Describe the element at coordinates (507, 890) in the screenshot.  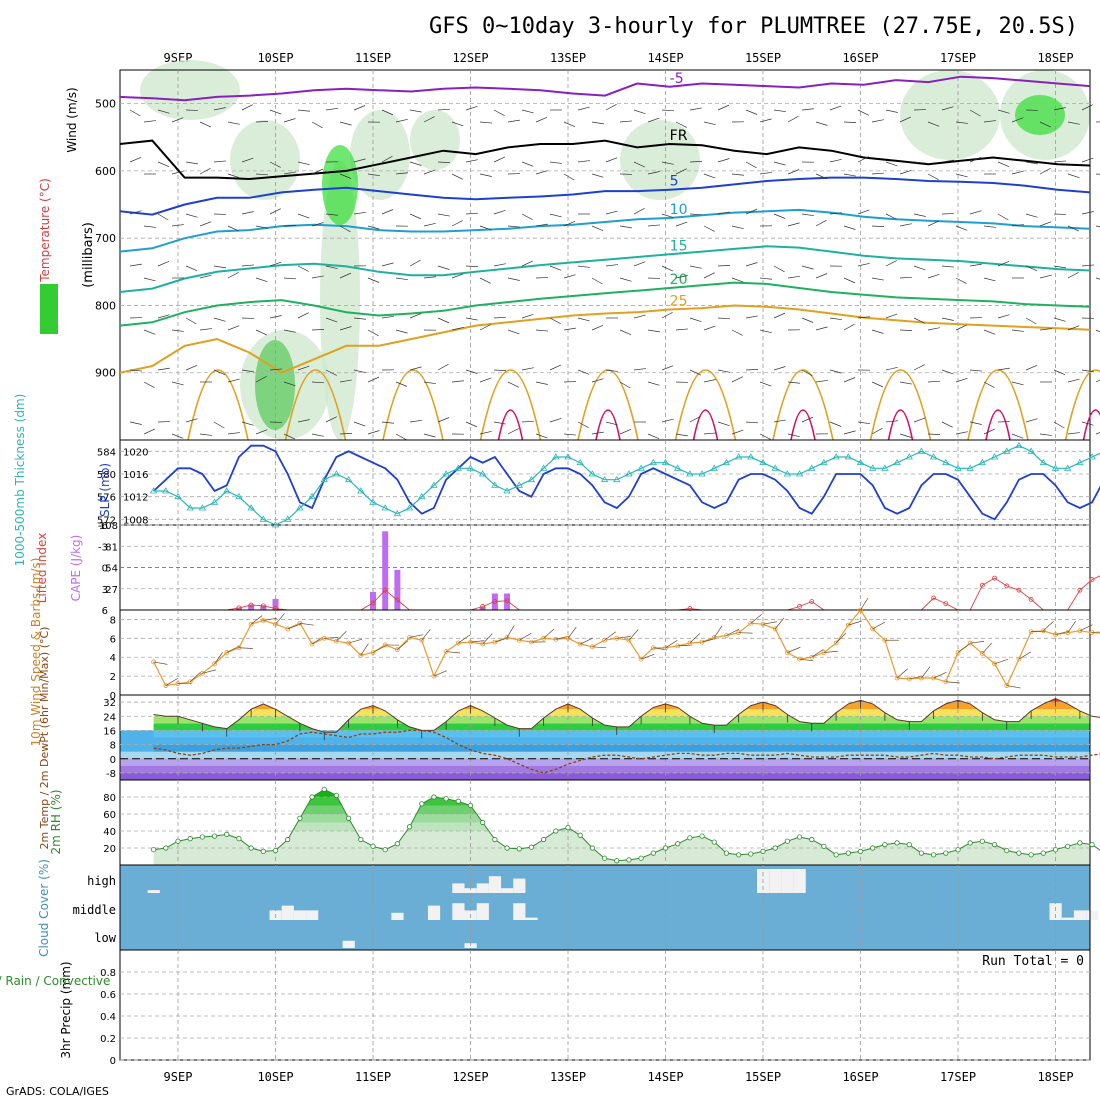
I see `cloud-block` at that location.